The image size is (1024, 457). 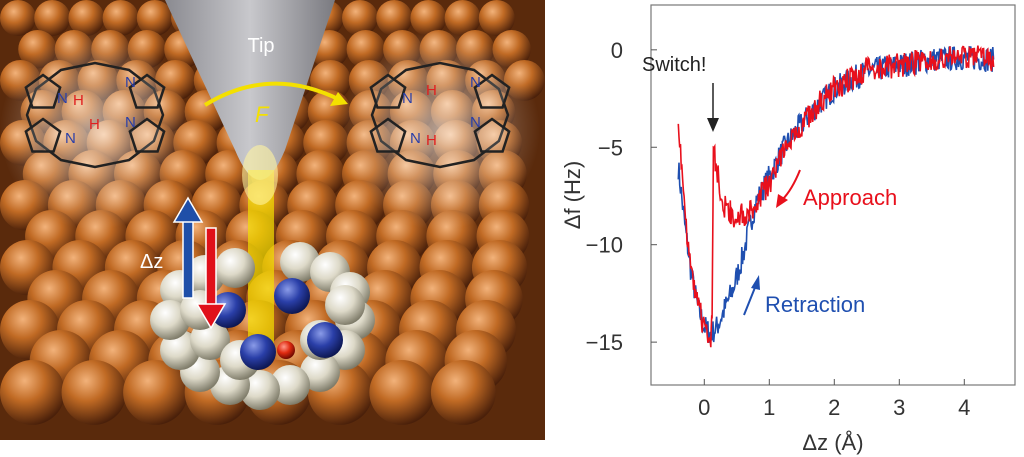 What do you see at coordinates (339, 99) in the screenshot?
I see `force-arrowhead-icon` at bounding box center [339, 99].